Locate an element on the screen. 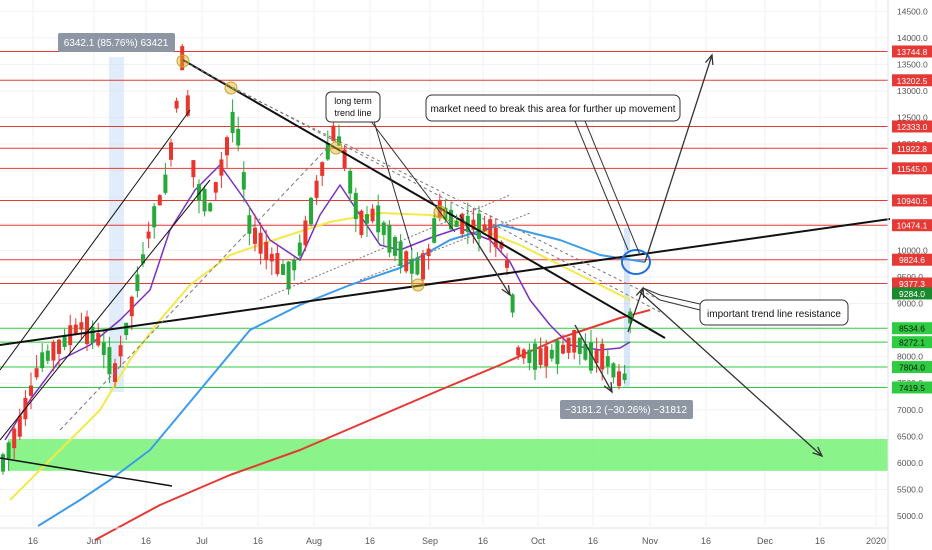 The image size is (932, 550). price-tick-label: 6500.0 is located at coordinates (910, 436).